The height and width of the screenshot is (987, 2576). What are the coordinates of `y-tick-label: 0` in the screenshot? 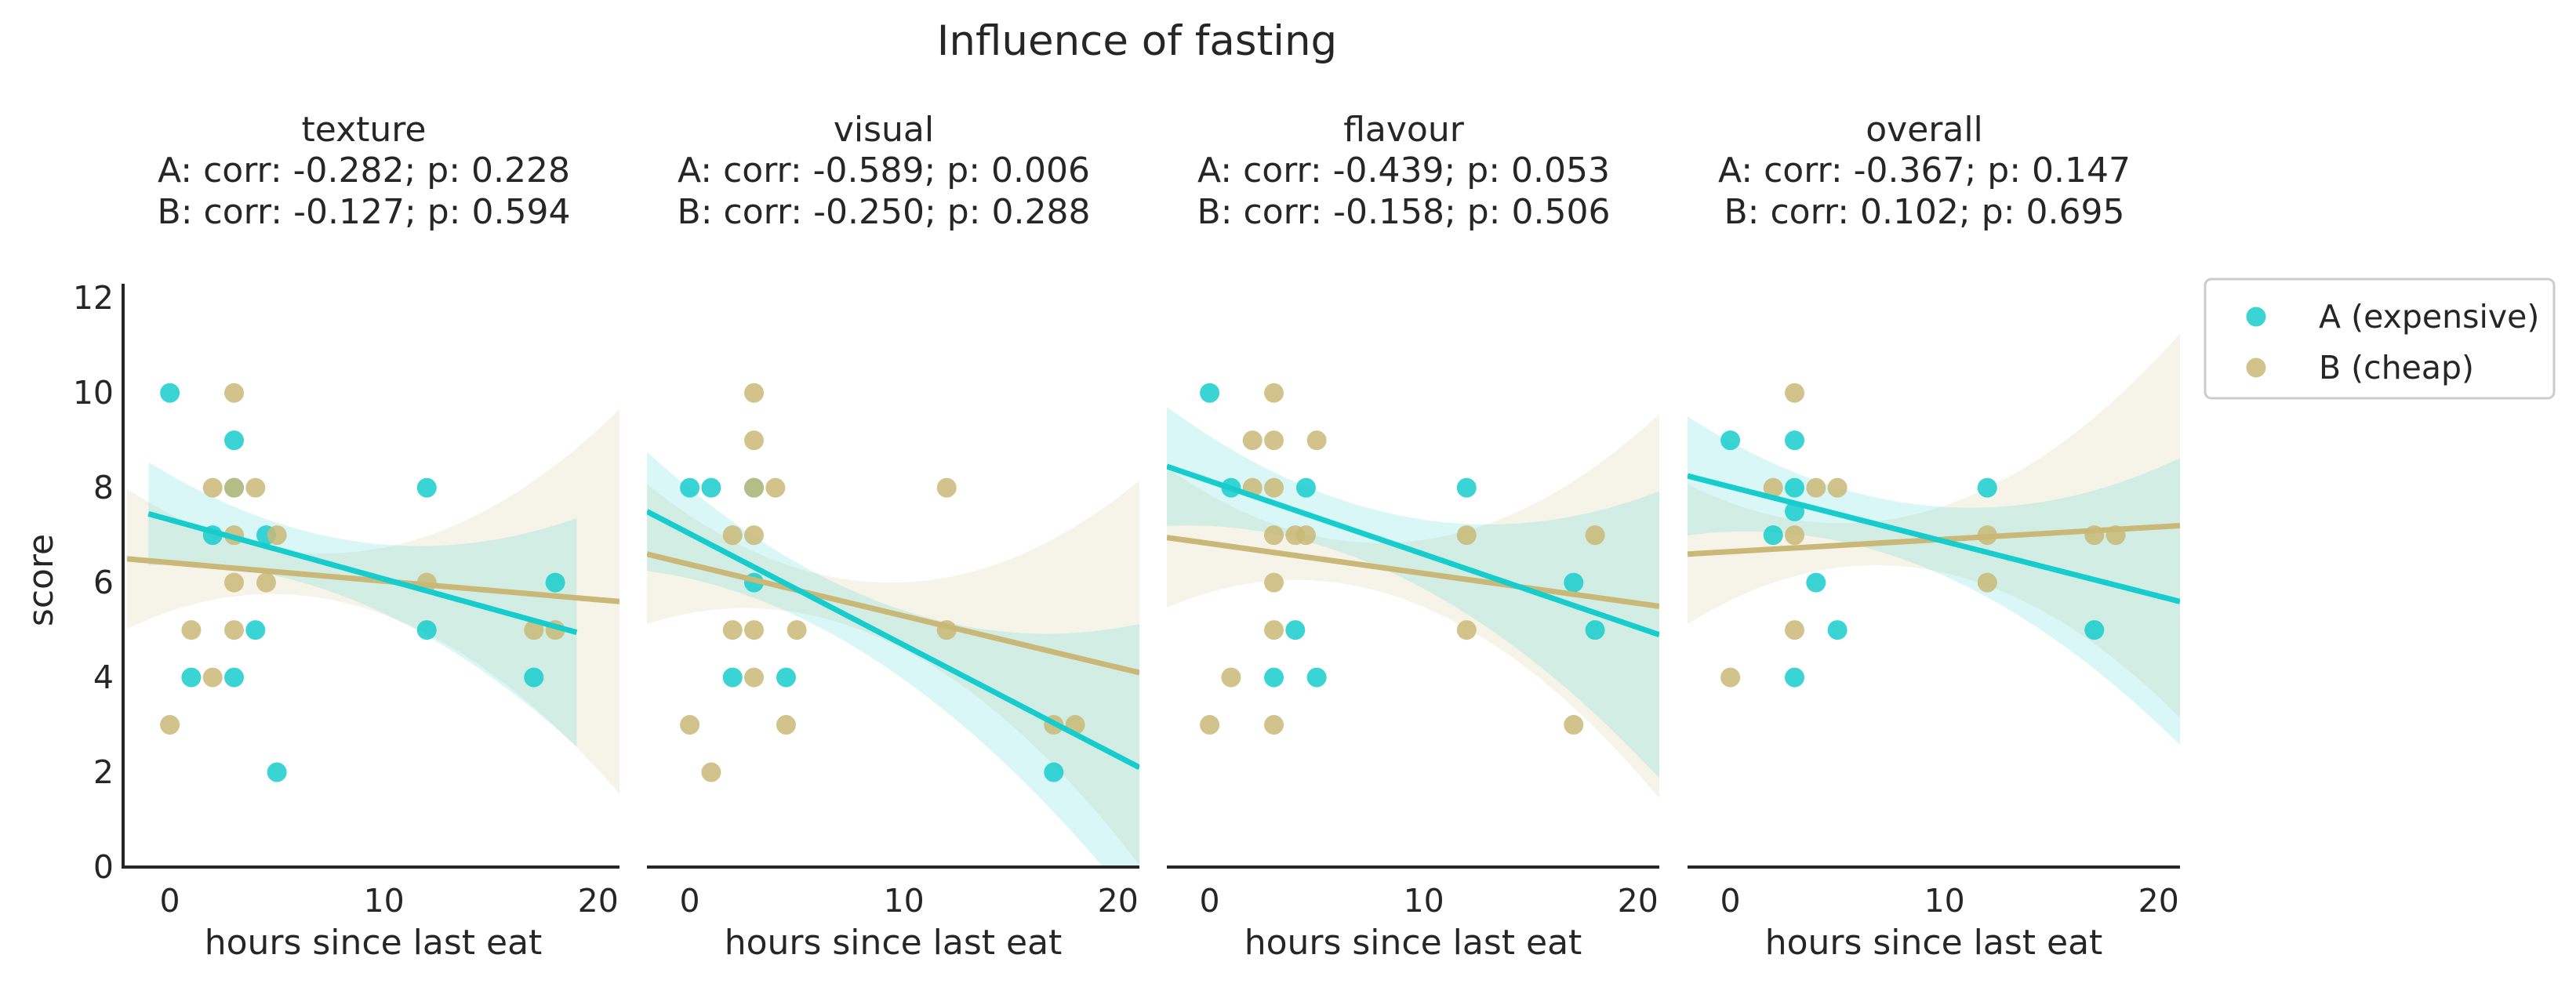 It's located at (103, 867).